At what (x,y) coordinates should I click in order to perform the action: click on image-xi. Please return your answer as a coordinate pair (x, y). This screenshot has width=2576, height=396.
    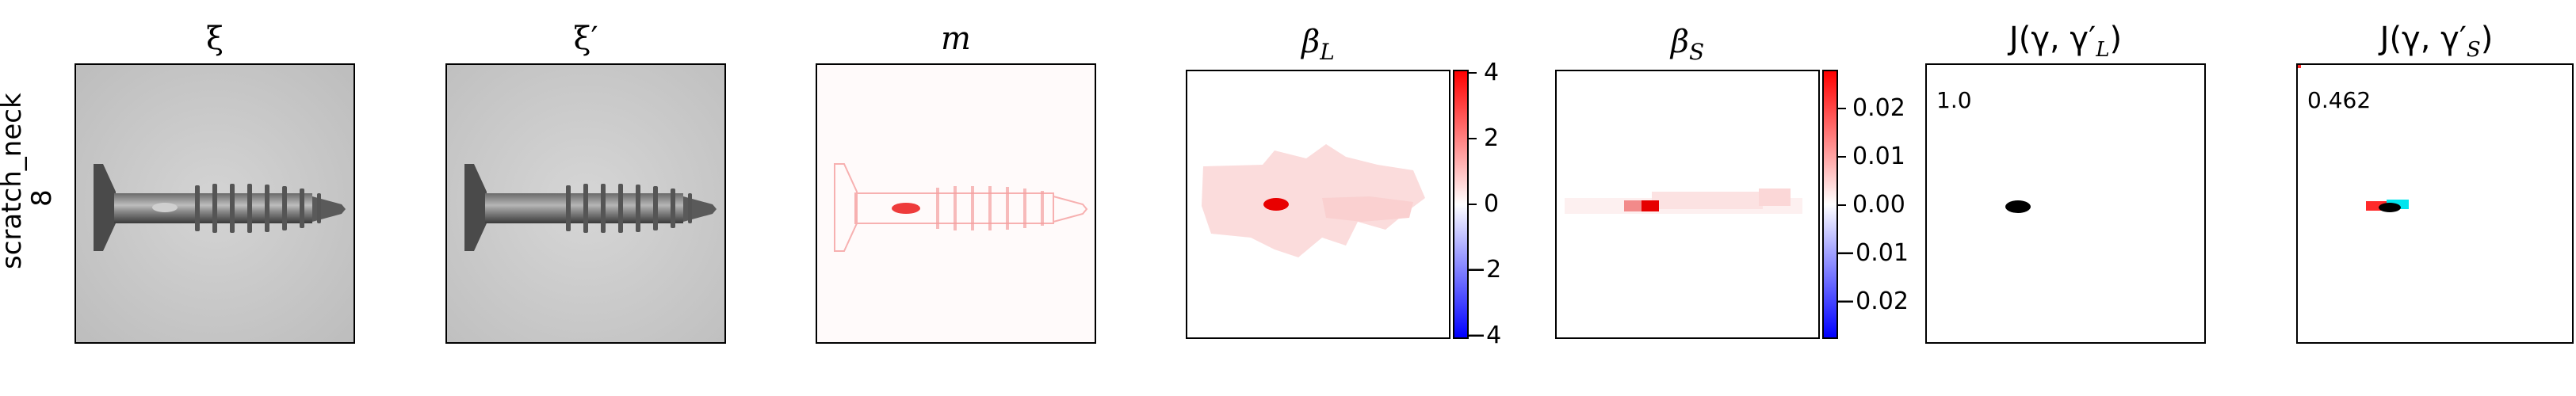
    Looking at the image, I should click on (215, 203).